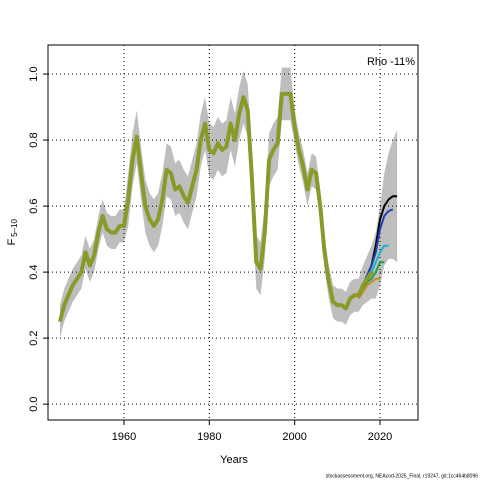 Image resolution: width=480 pixels, height=480 pixels. I want to click on x-tick-label: 2000, so click(294, 437).